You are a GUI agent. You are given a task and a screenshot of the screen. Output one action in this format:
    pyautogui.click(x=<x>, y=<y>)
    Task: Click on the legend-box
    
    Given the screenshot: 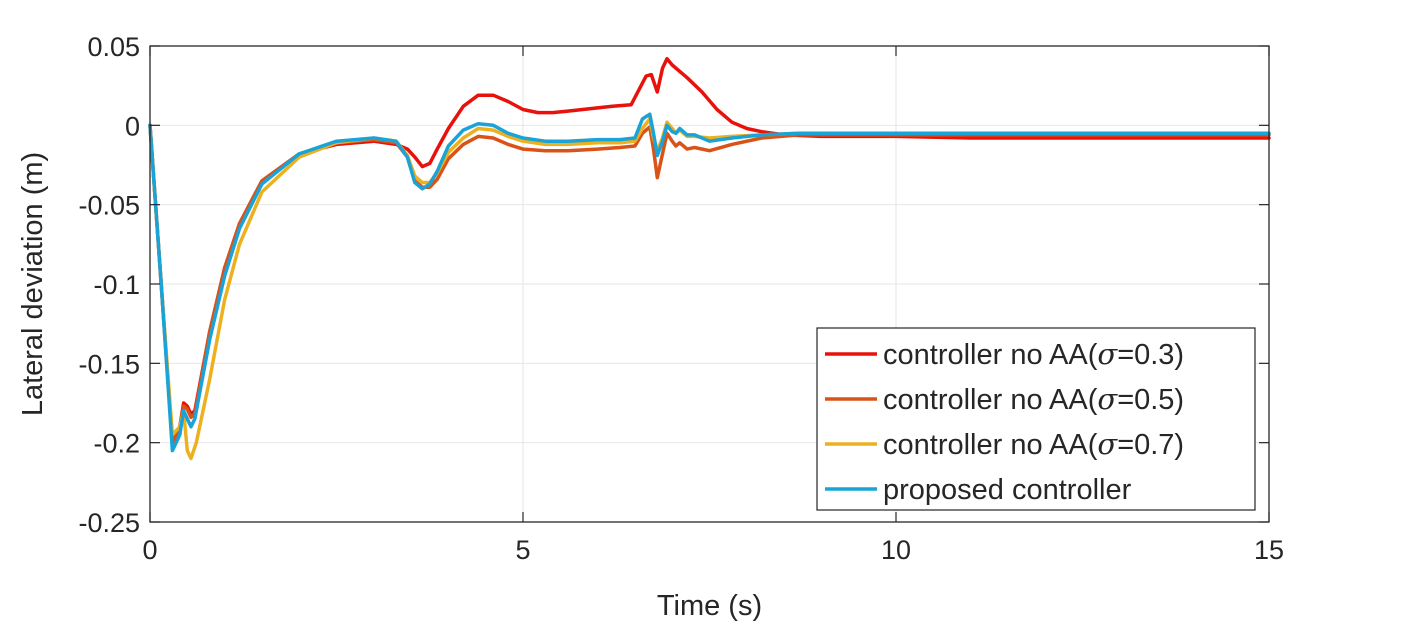 What is the action you would take?
    pyautogui.click(x=1036, y=419)
    